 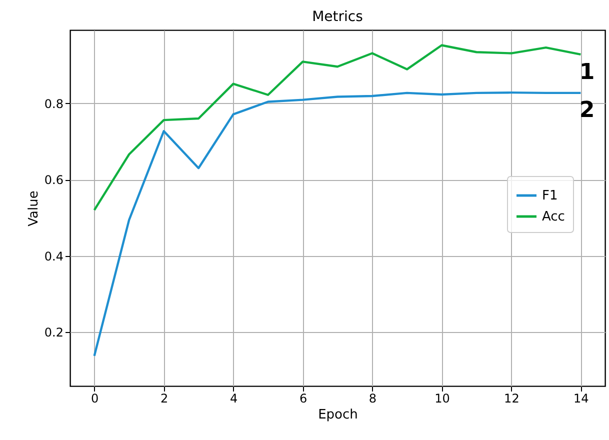 What do you see at coordinates (95, 399) in the screenshot?
I see `x-tick-label: 0` at bounding box center [95, 399].